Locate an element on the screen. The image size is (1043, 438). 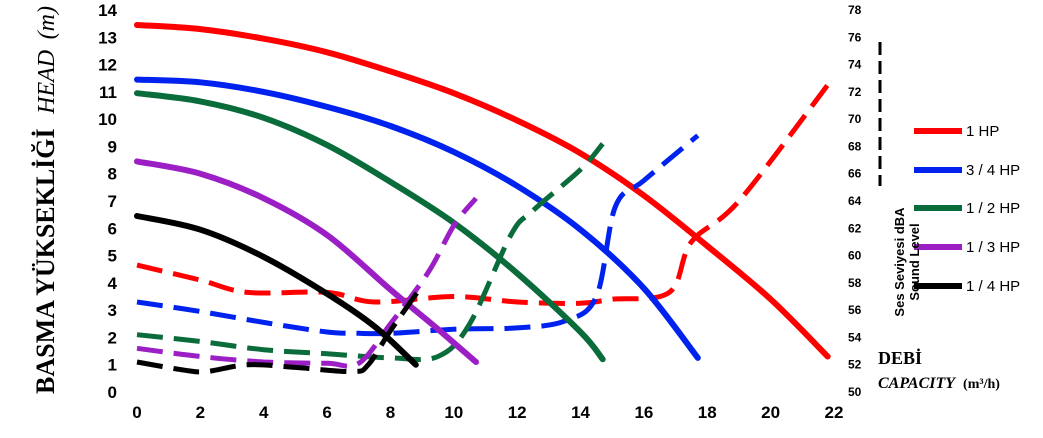
legend-label: 1 HP is located at coordinates (982, 131).